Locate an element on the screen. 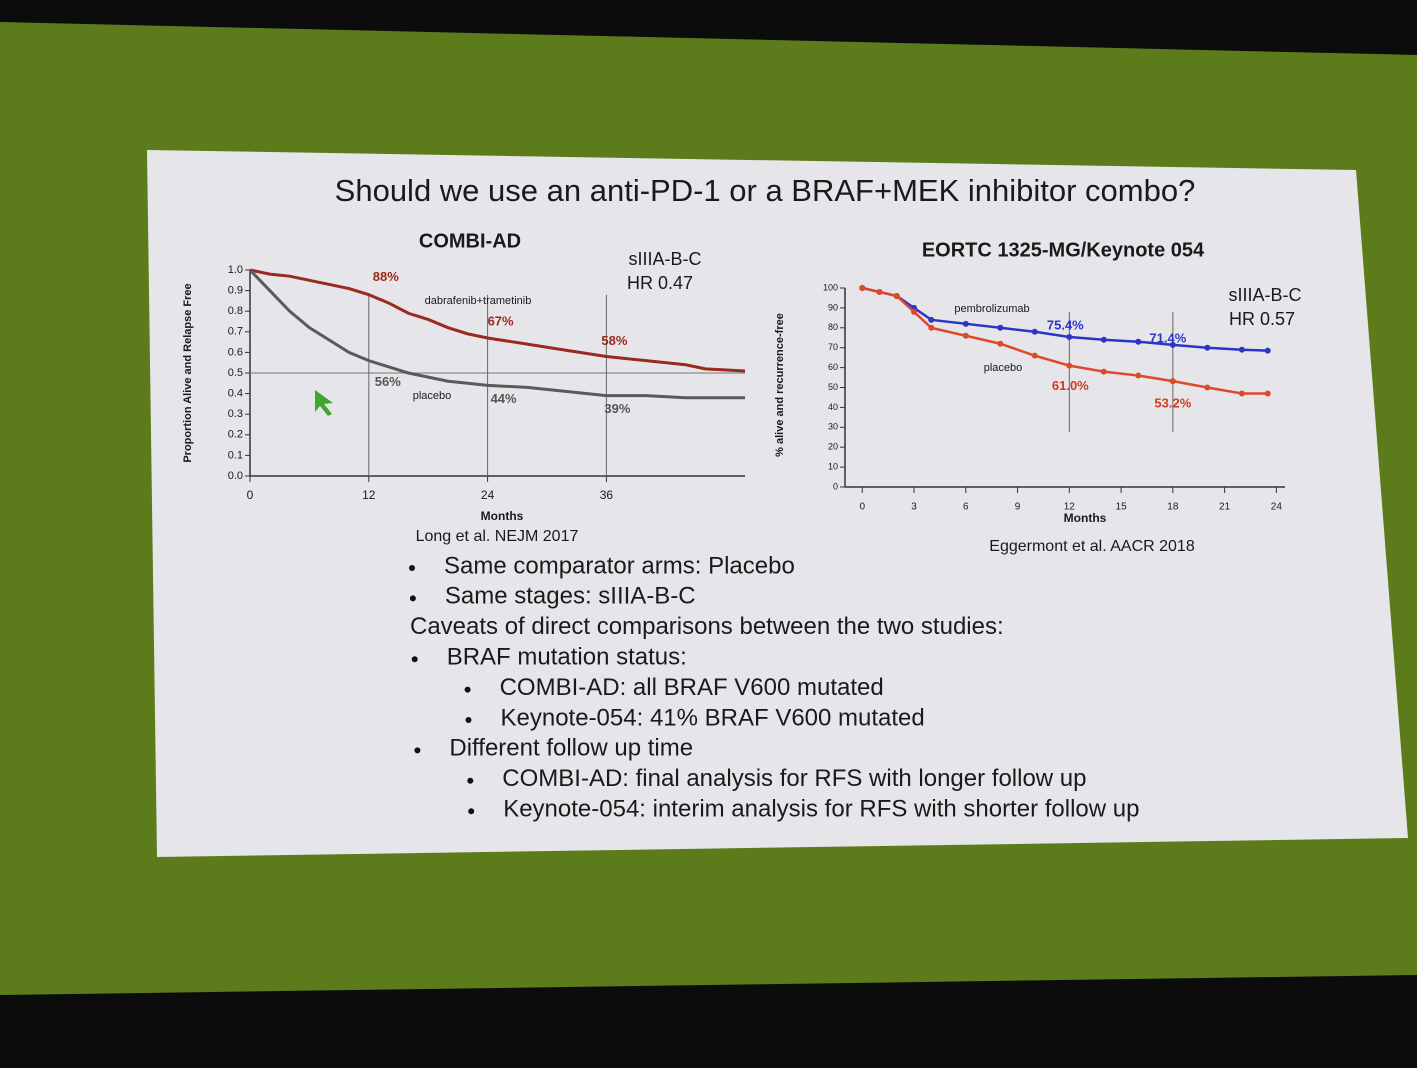 This screenshot has width=1417, height=1068. x-tick-label: 18 is located at coordinates (1173, 507).